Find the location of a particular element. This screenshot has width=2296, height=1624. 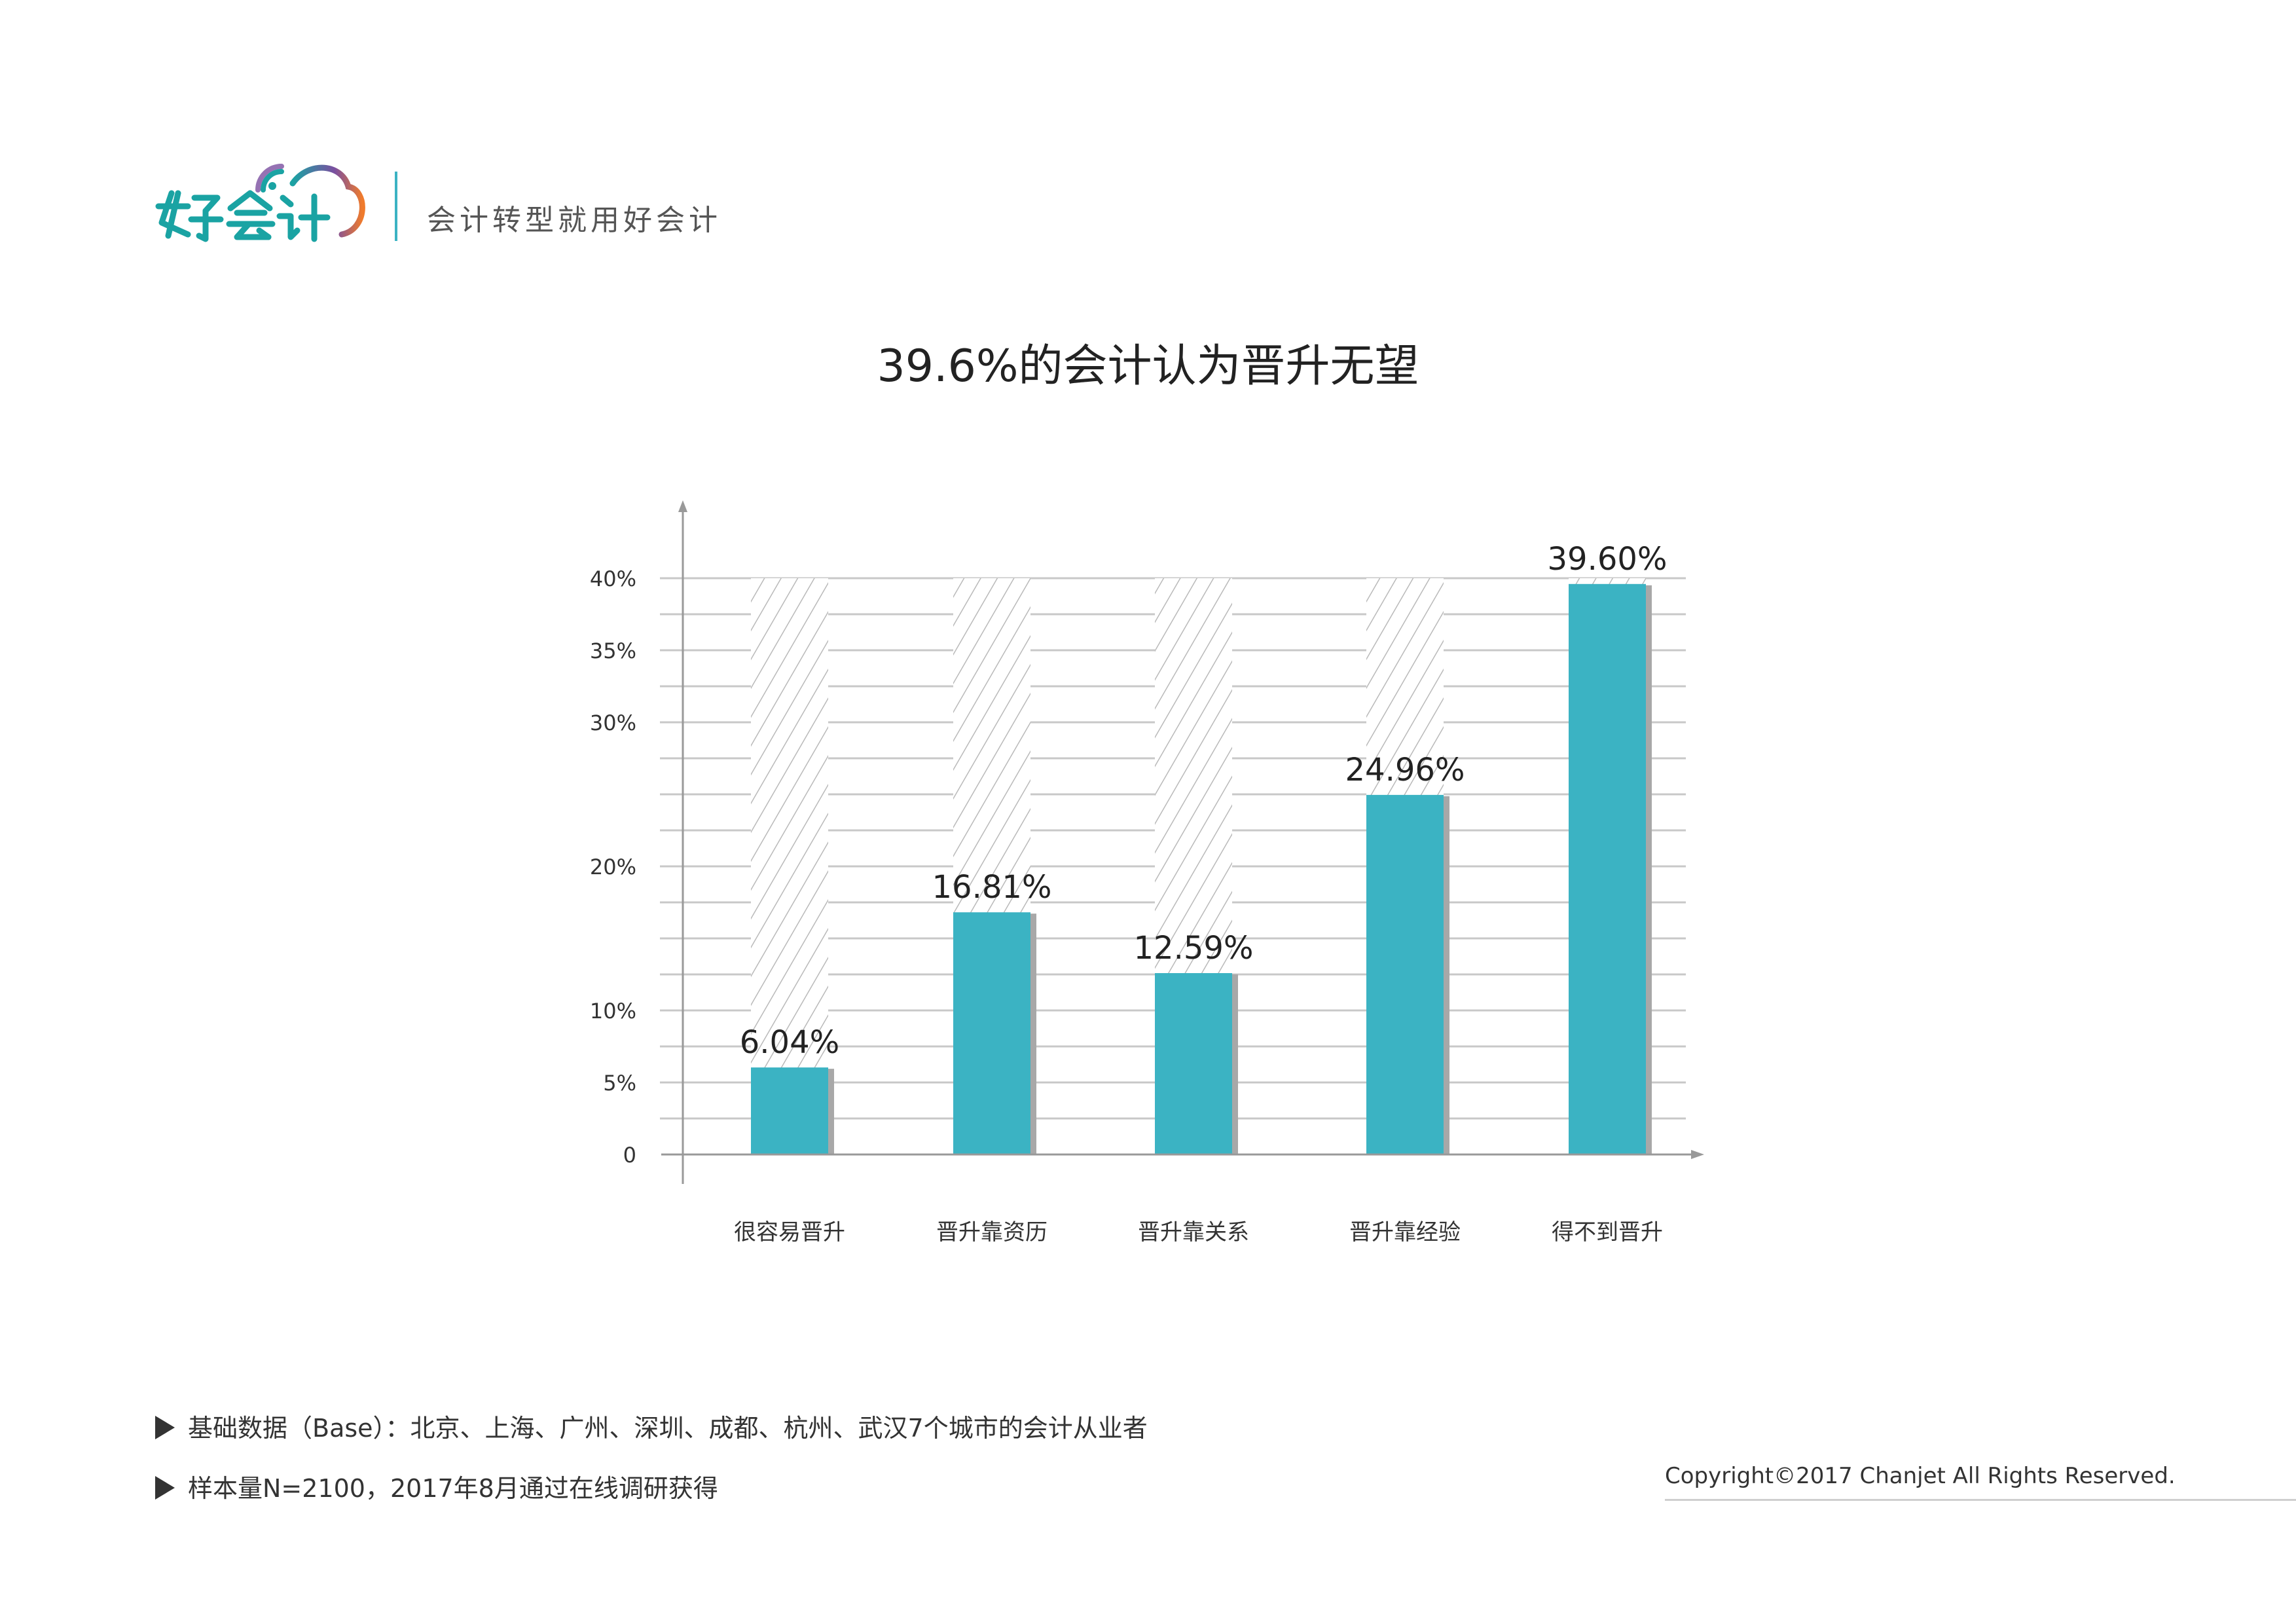

y-tick-label: 20% is located at coordinates (613, 867).